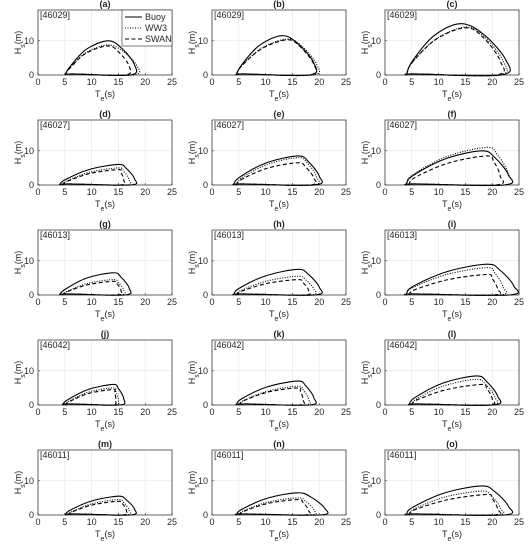  What do you see at coordinates (452, 114) in the screenshot?
I see `panel-title: (f)` at bounding box center [452, 114].